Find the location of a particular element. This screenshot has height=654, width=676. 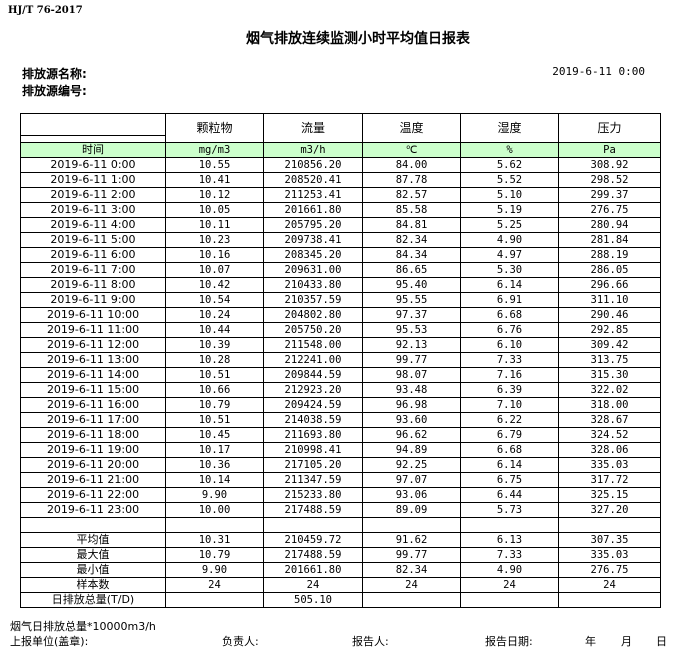

cell-value: 95.53 is located at coordinates (411, 330).